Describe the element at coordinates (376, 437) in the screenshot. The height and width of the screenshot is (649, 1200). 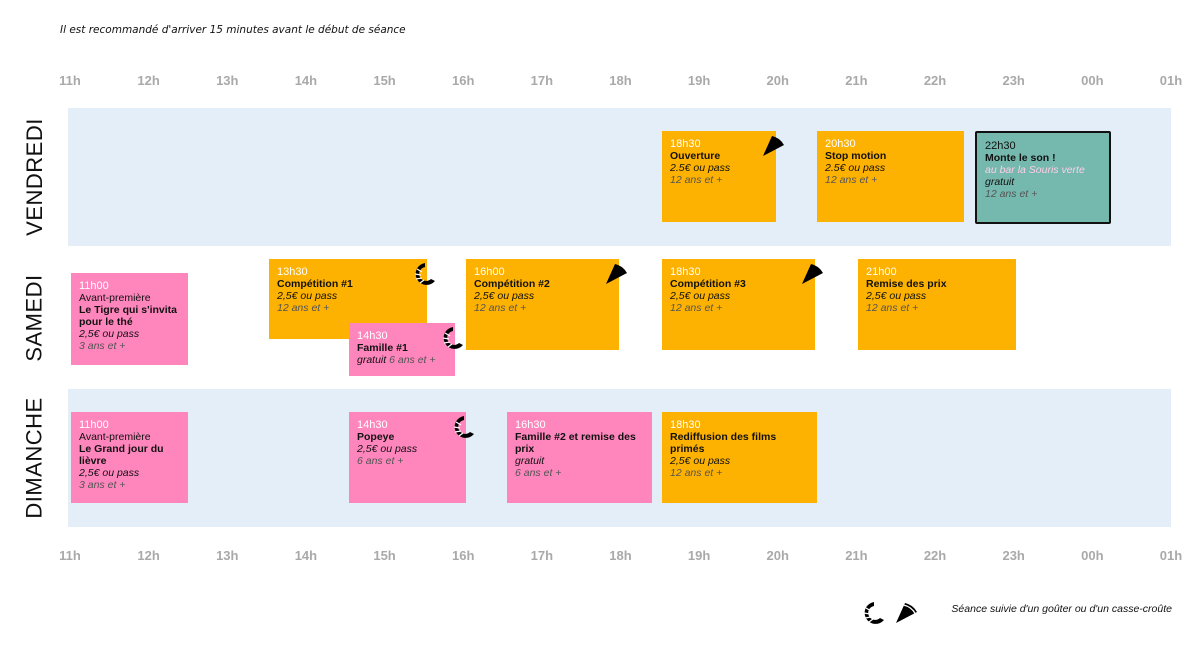
I see `event-title: Popeye` at that location.